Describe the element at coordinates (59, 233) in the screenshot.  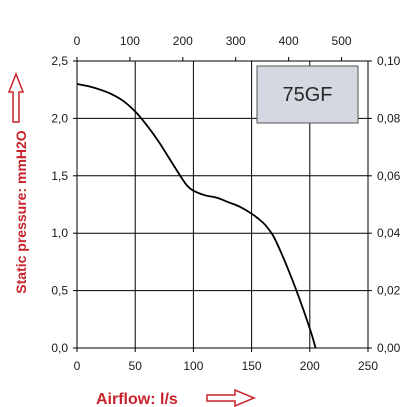
I see `y-tick-label: 1,0` at that location.